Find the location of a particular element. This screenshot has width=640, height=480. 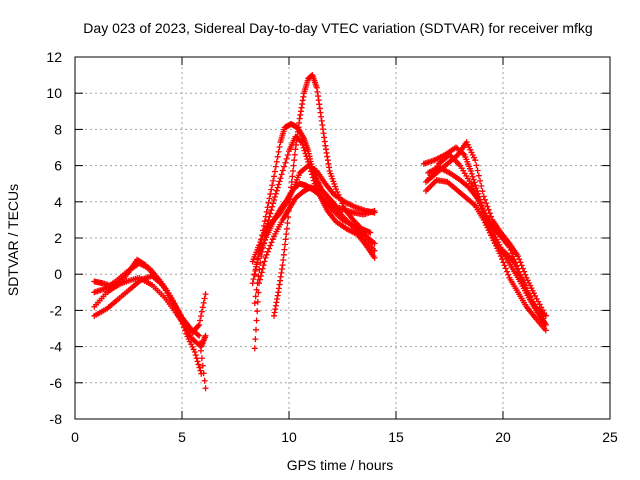

y-tick-label: 8 is located at coordinates (58, 129).